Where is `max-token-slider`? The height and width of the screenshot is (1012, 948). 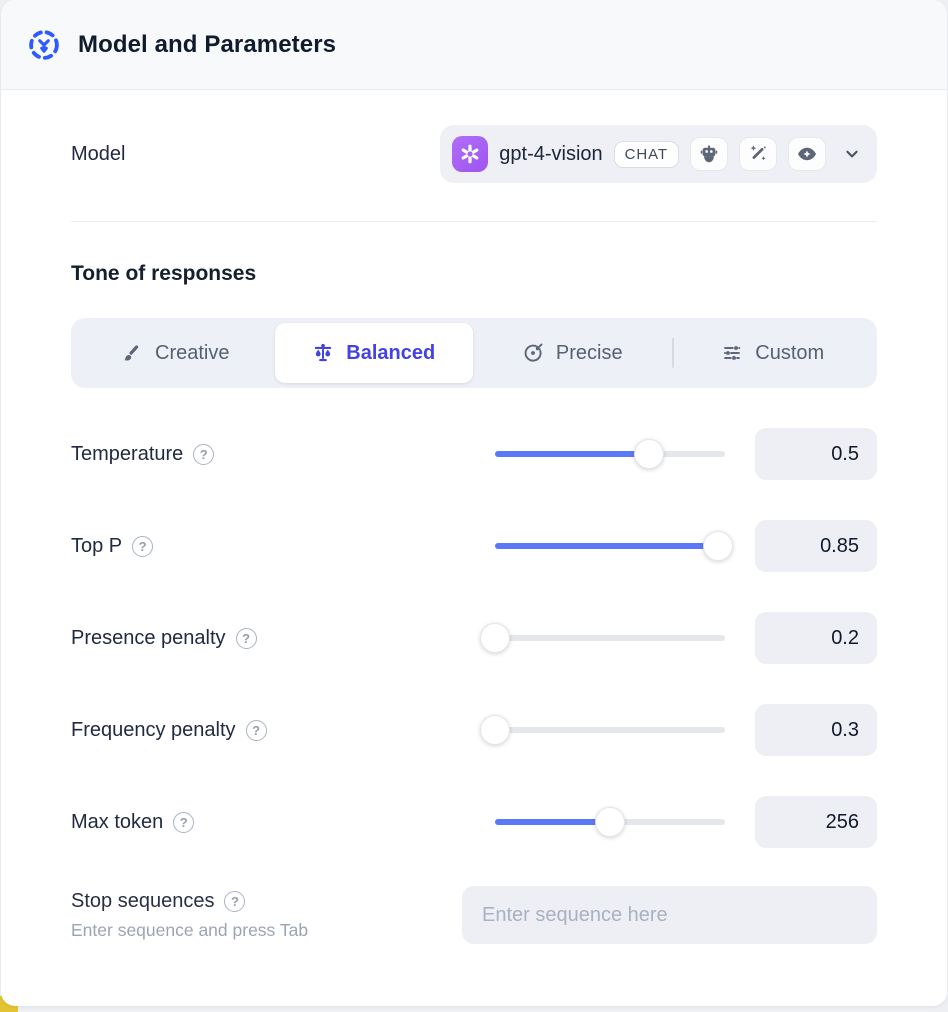 max-token-slider is located at coordinates (610, 822).